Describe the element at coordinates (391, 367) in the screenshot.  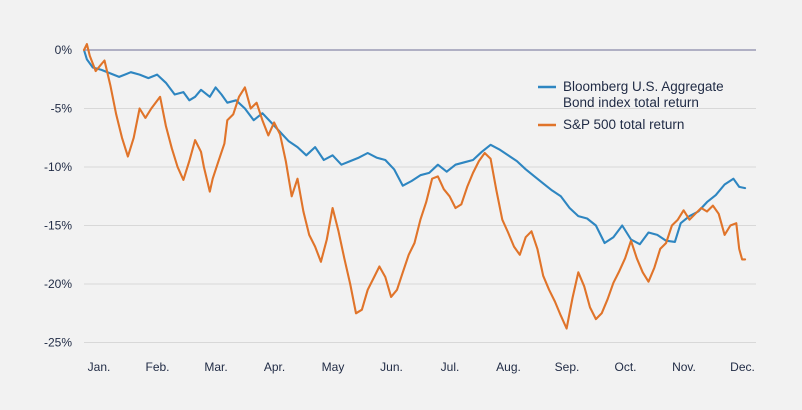
I see `x-tick-label: Jun.` at that location.